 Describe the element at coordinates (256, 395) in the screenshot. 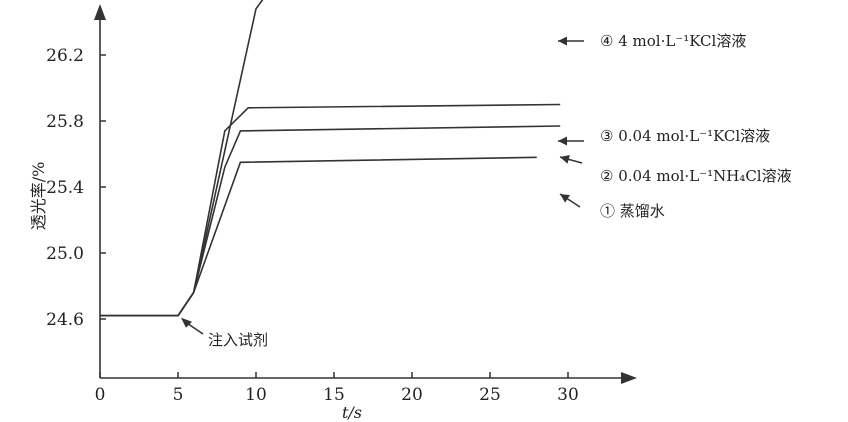

I see `x-tick-label: 10` at that location.